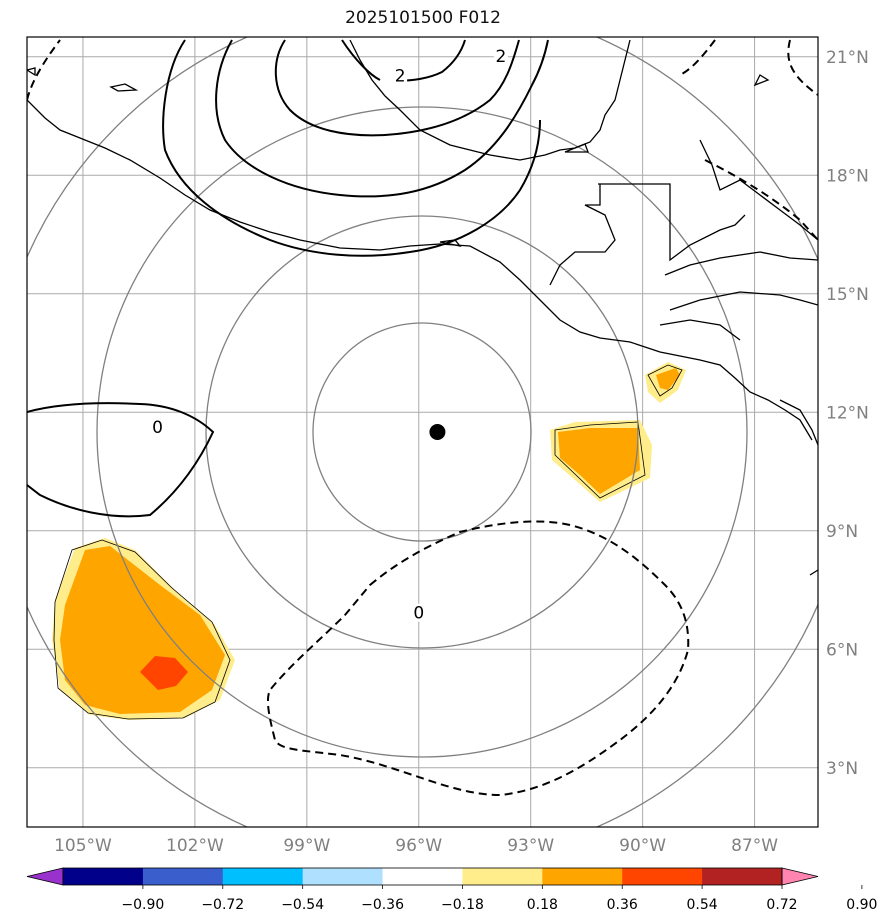 Image resolution: width=888 pixels, height=924 pixels. I want to click on lon-tick-label: 96°W, so click(418, 846).